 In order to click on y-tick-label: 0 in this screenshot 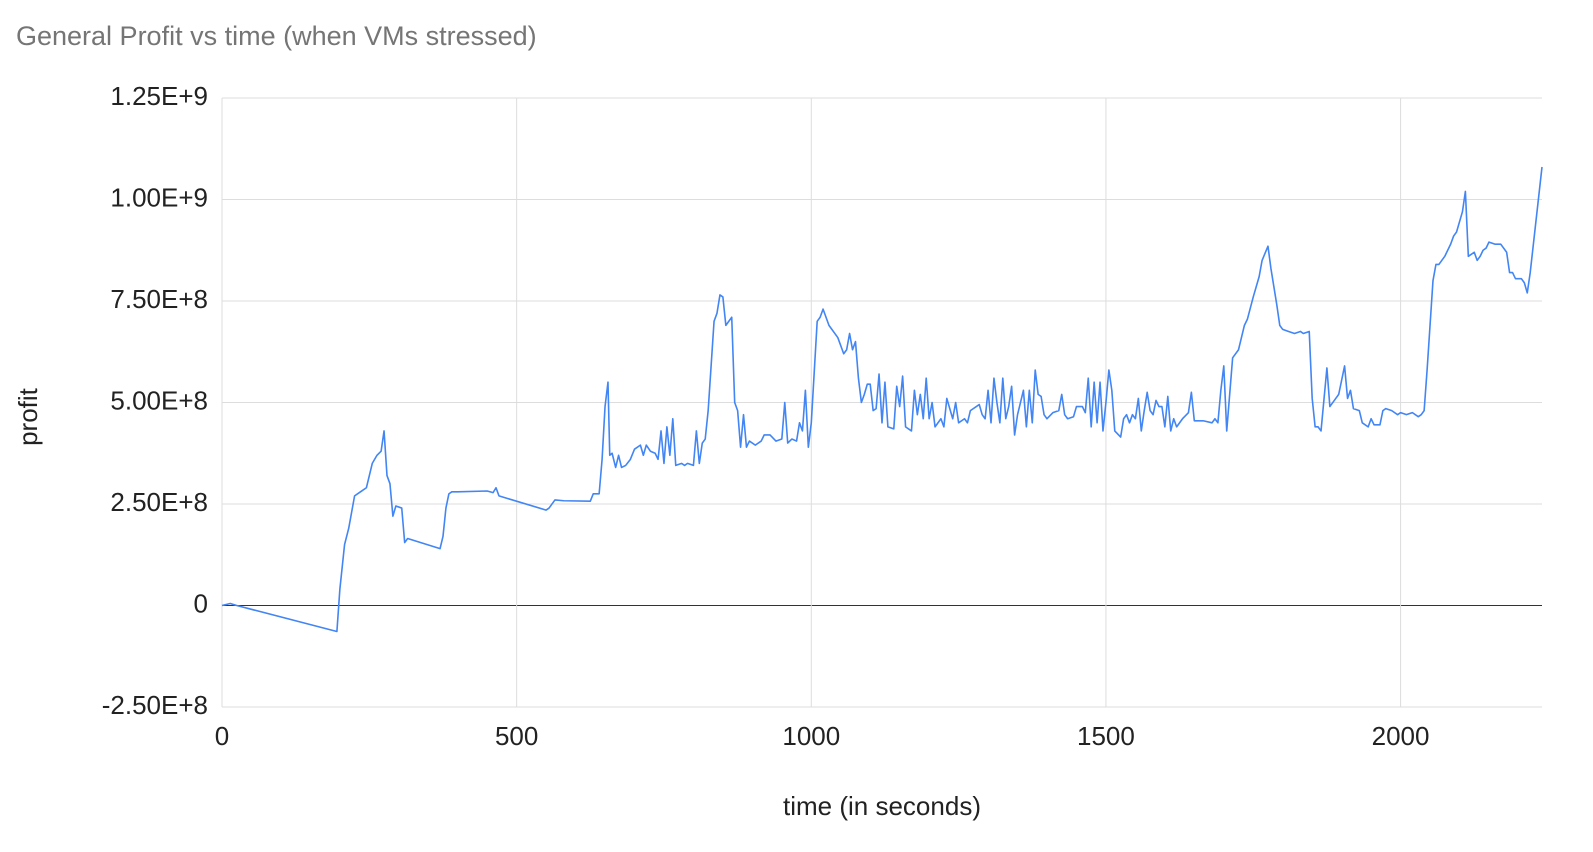, I will do `click(201, 603)`.